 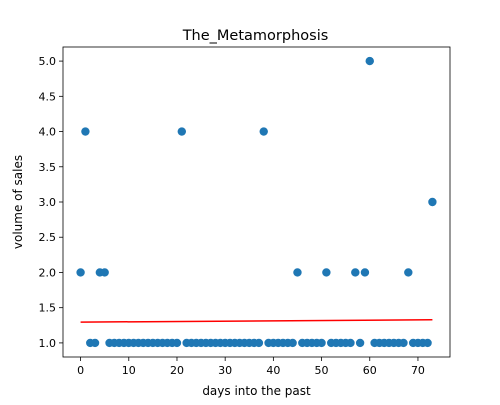 I want to click on x-axis-label: days into the past, so click(x=256, y=391).